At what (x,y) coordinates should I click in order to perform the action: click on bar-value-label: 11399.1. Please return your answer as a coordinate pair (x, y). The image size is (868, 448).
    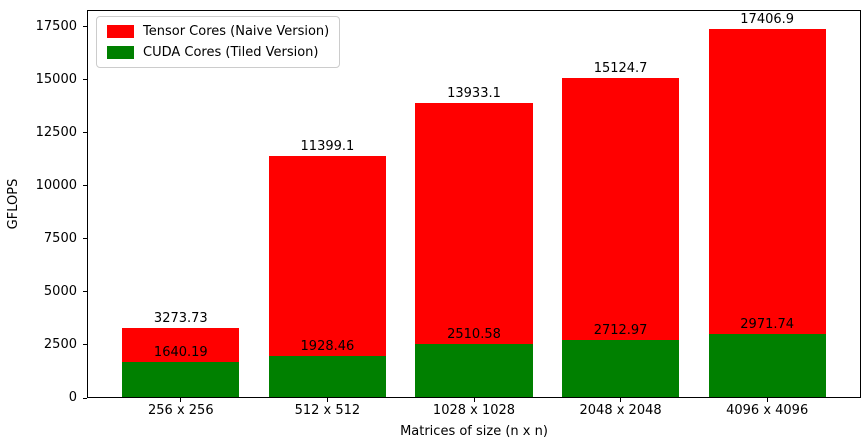
    Looking at the image, I should click on (327, 147).